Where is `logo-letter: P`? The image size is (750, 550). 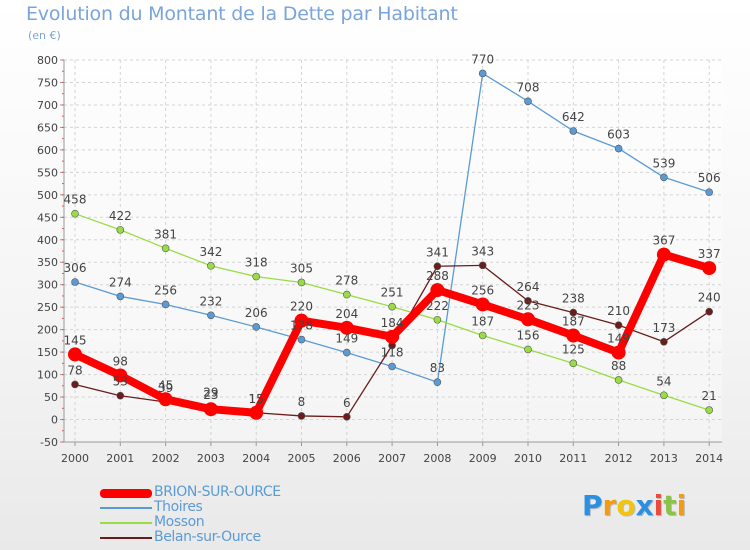 logo-letter: P is located at coordinates (592, 505).